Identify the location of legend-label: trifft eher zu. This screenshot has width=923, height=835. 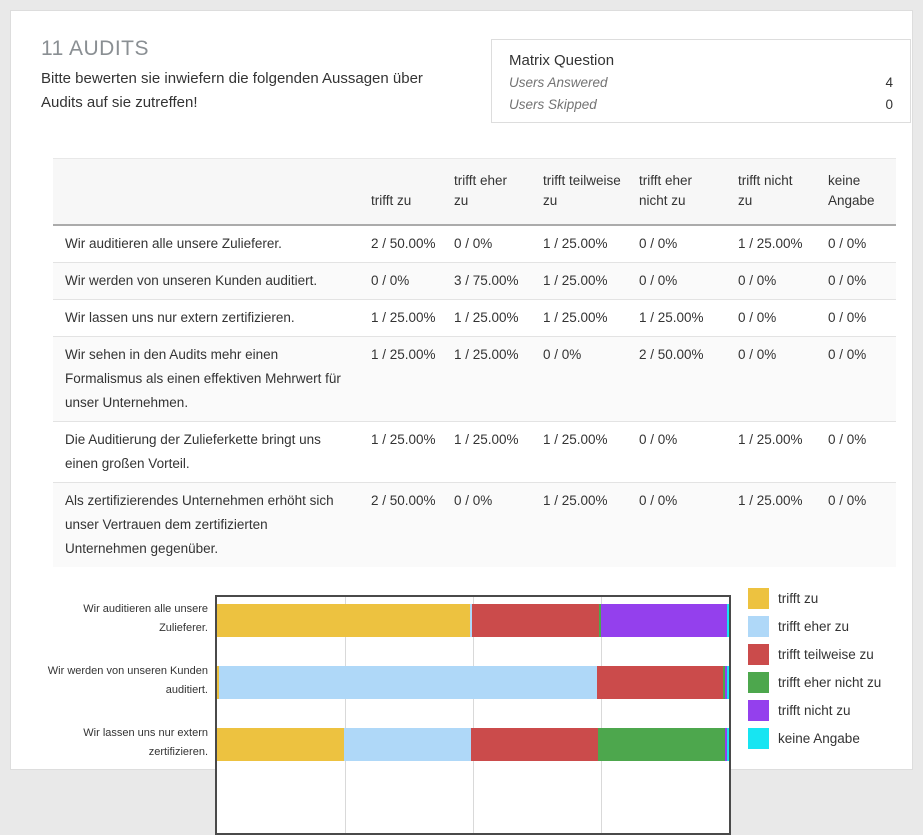
(814, 626).